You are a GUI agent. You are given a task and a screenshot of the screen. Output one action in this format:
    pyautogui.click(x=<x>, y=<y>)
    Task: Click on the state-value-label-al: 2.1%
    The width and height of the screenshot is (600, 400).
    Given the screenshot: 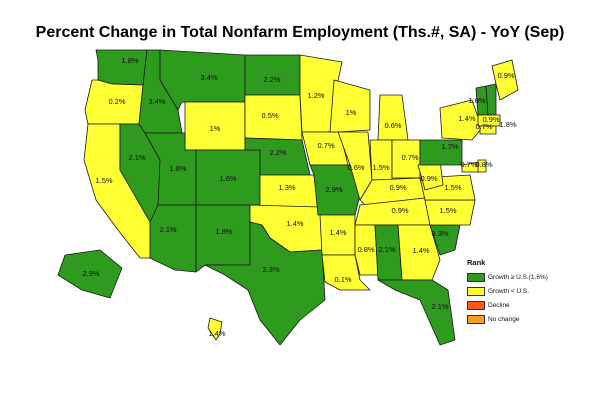 What is the action you would take?
    pyautogui.click(x=386, y=249)
    